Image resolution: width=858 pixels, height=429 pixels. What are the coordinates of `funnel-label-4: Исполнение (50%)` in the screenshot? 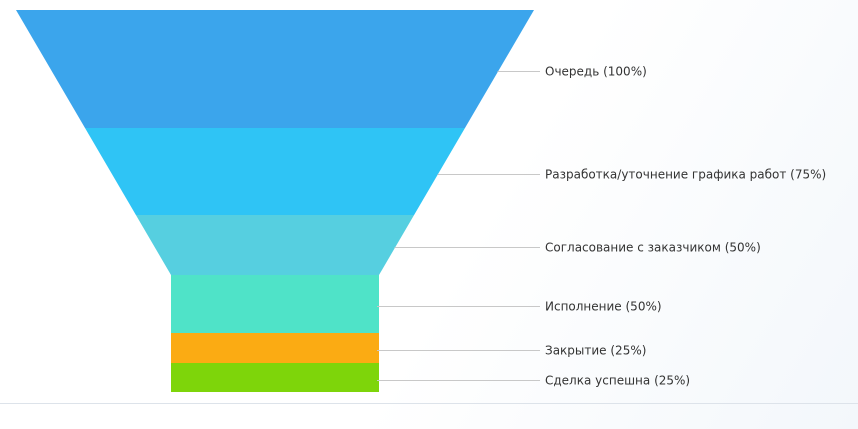 It's located at (603, 307).